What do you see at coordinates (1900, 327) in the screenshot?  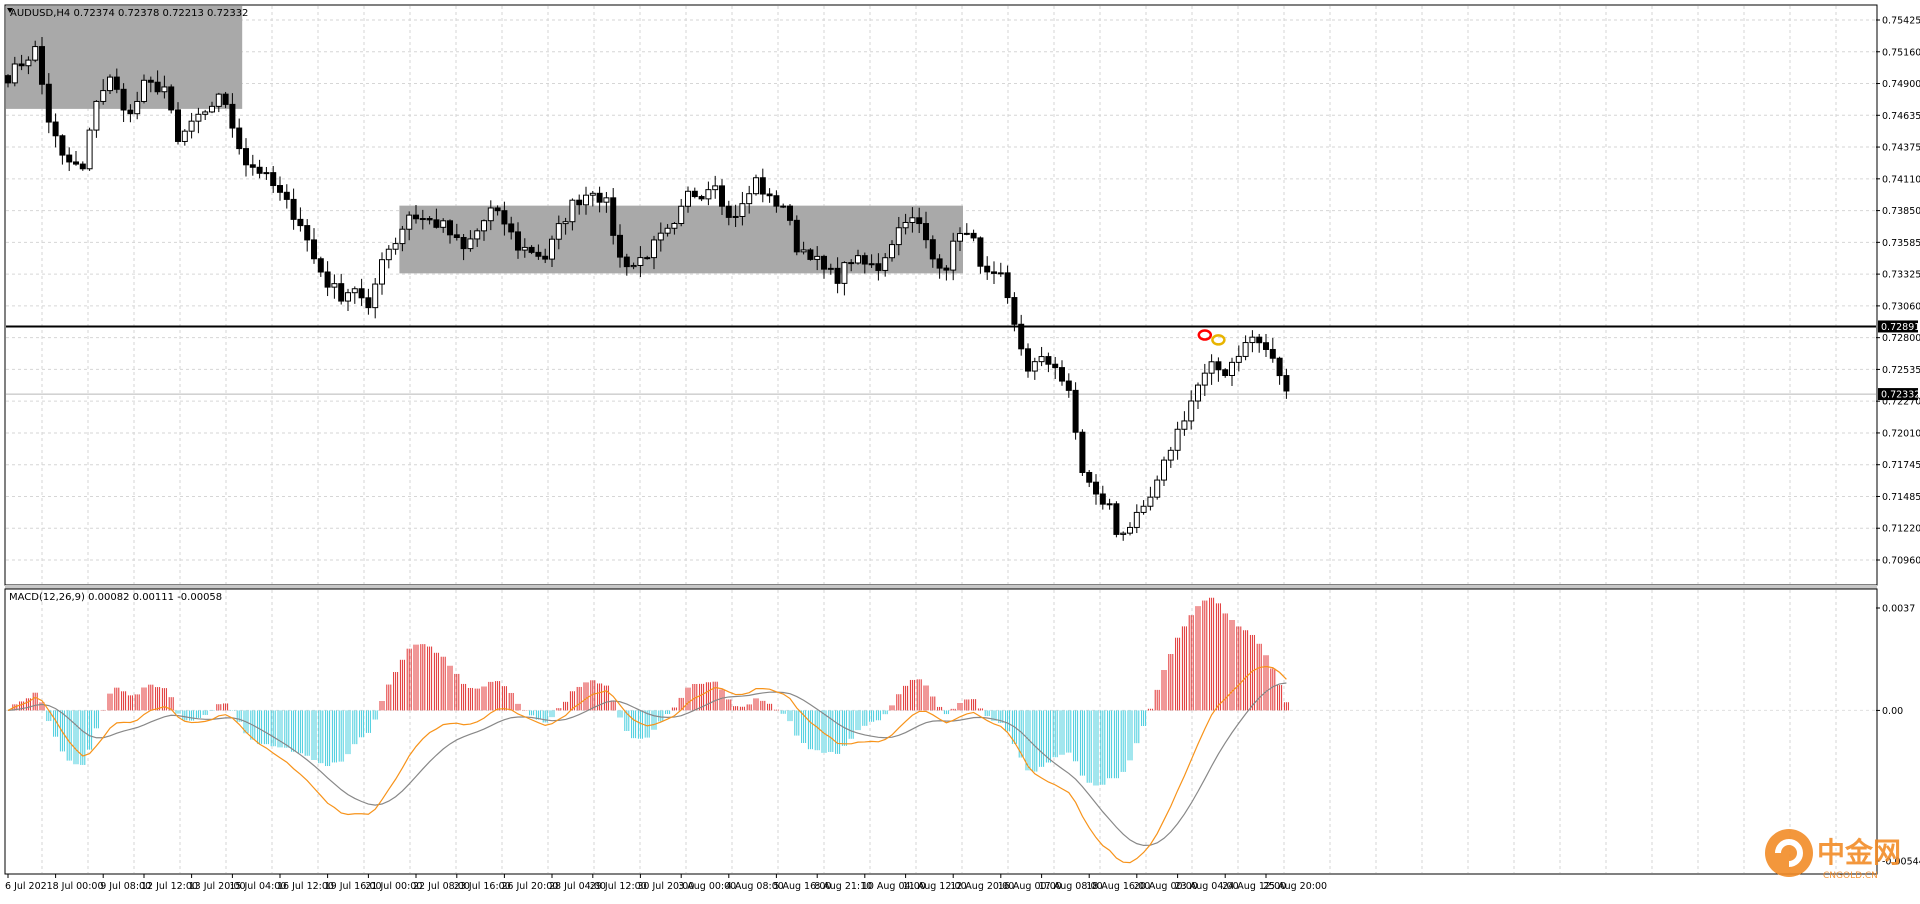 I see `support-price-label: 0.72891` at bounding box center [1900, 327].